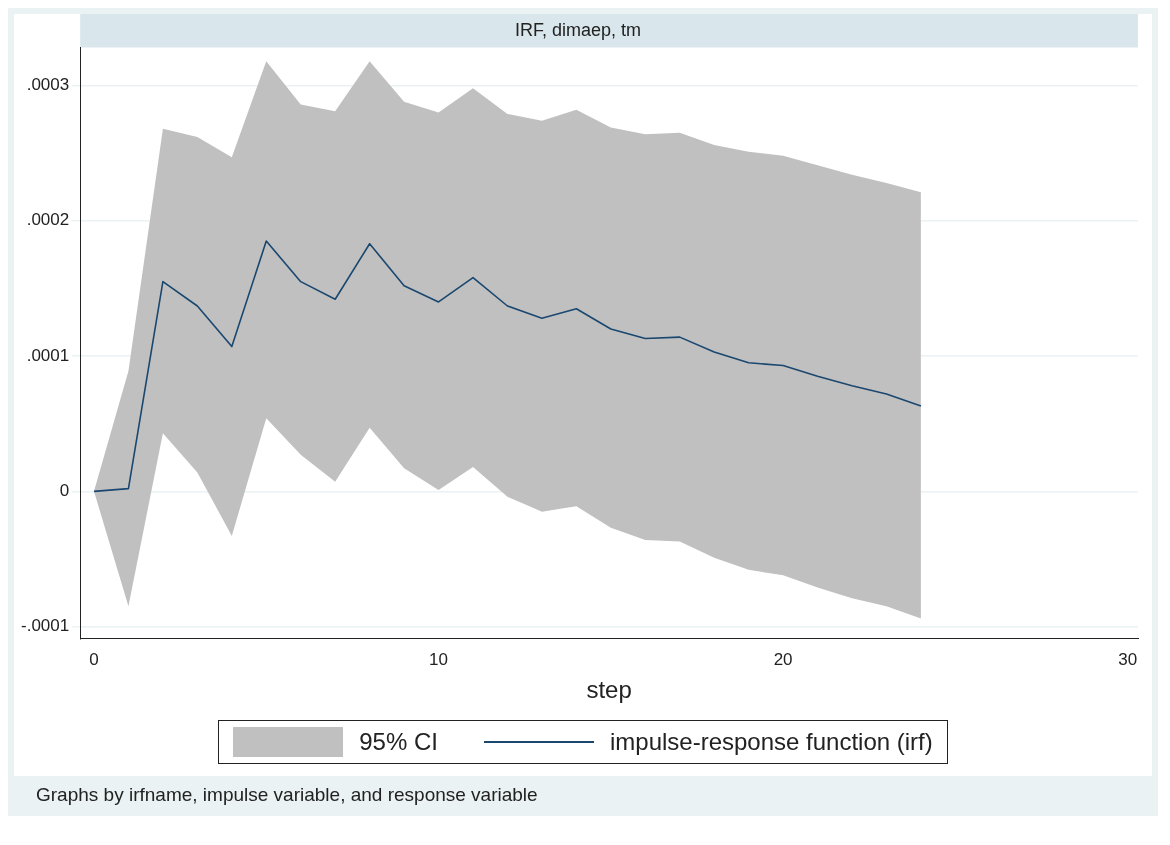 This screenshot has width=1170, height=845. I want to click on y-tick-label: .0001, so click(48, 355).